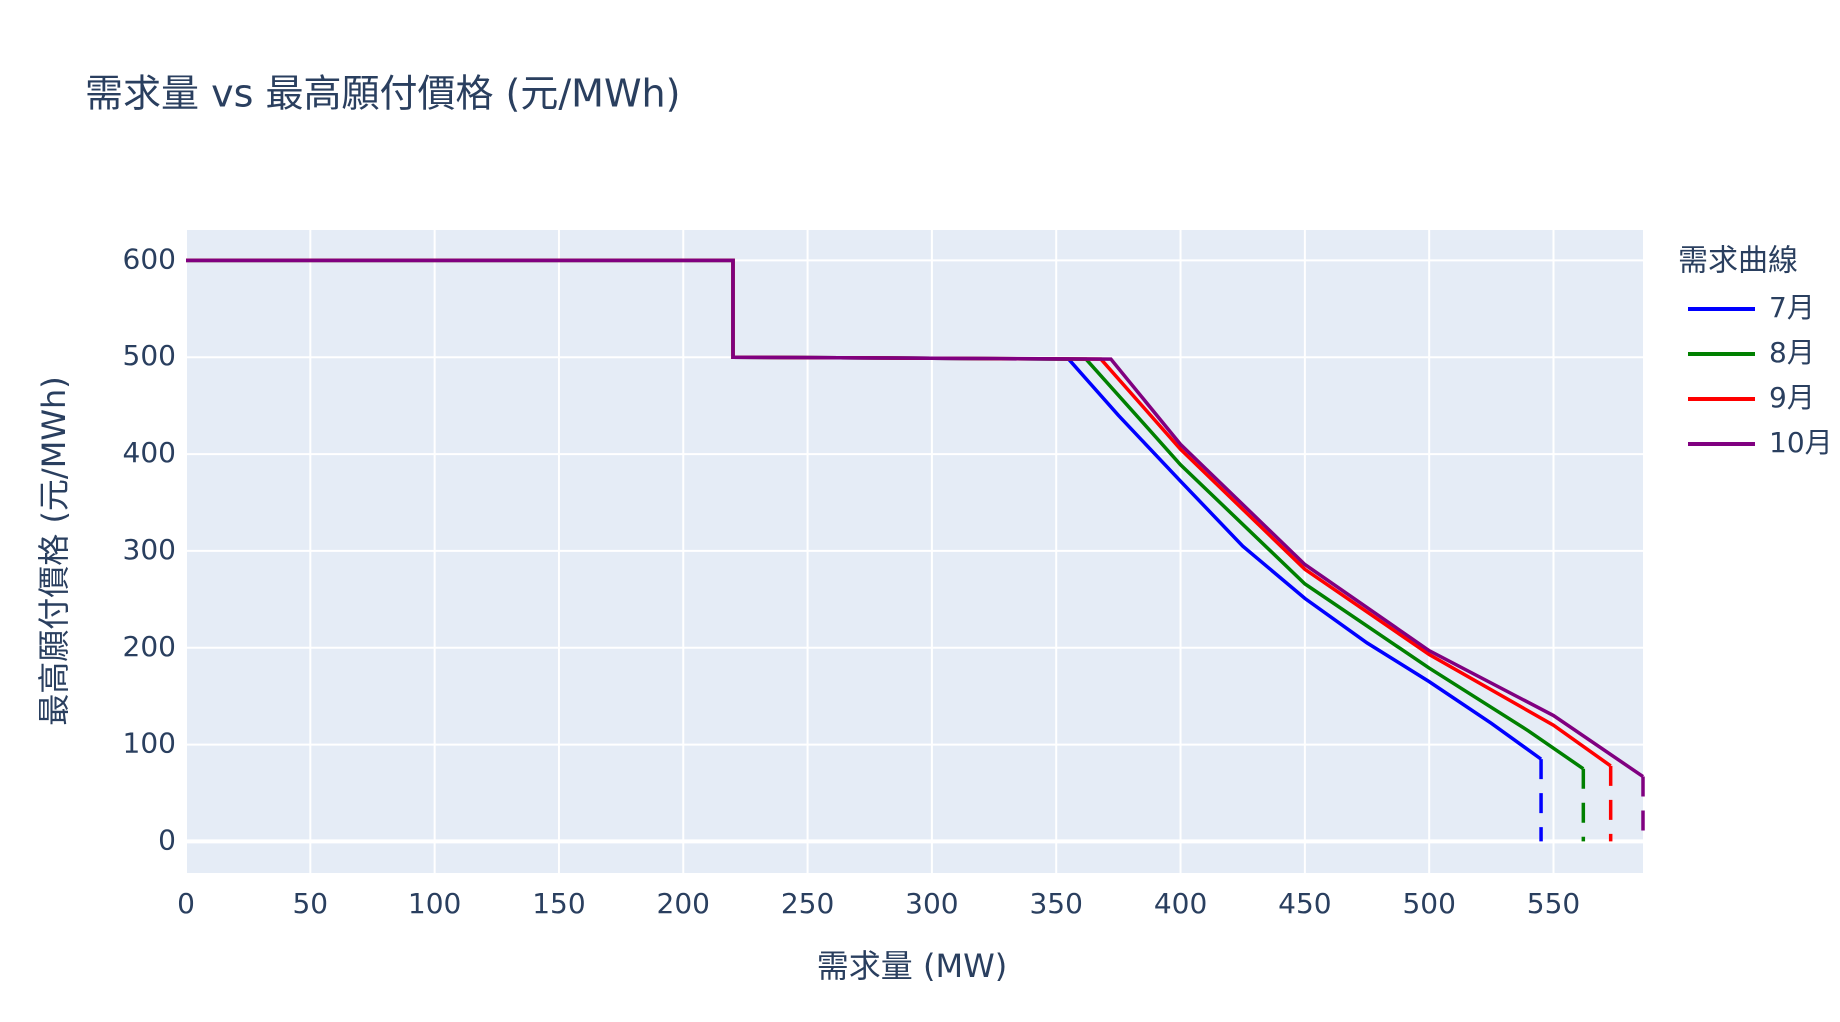 This screenshot has width=1840, height=1022. What do you see at coordinates (434, 903) in the screenshot?
I see `x-tick-label: 100` at bounding box center [434, 903].